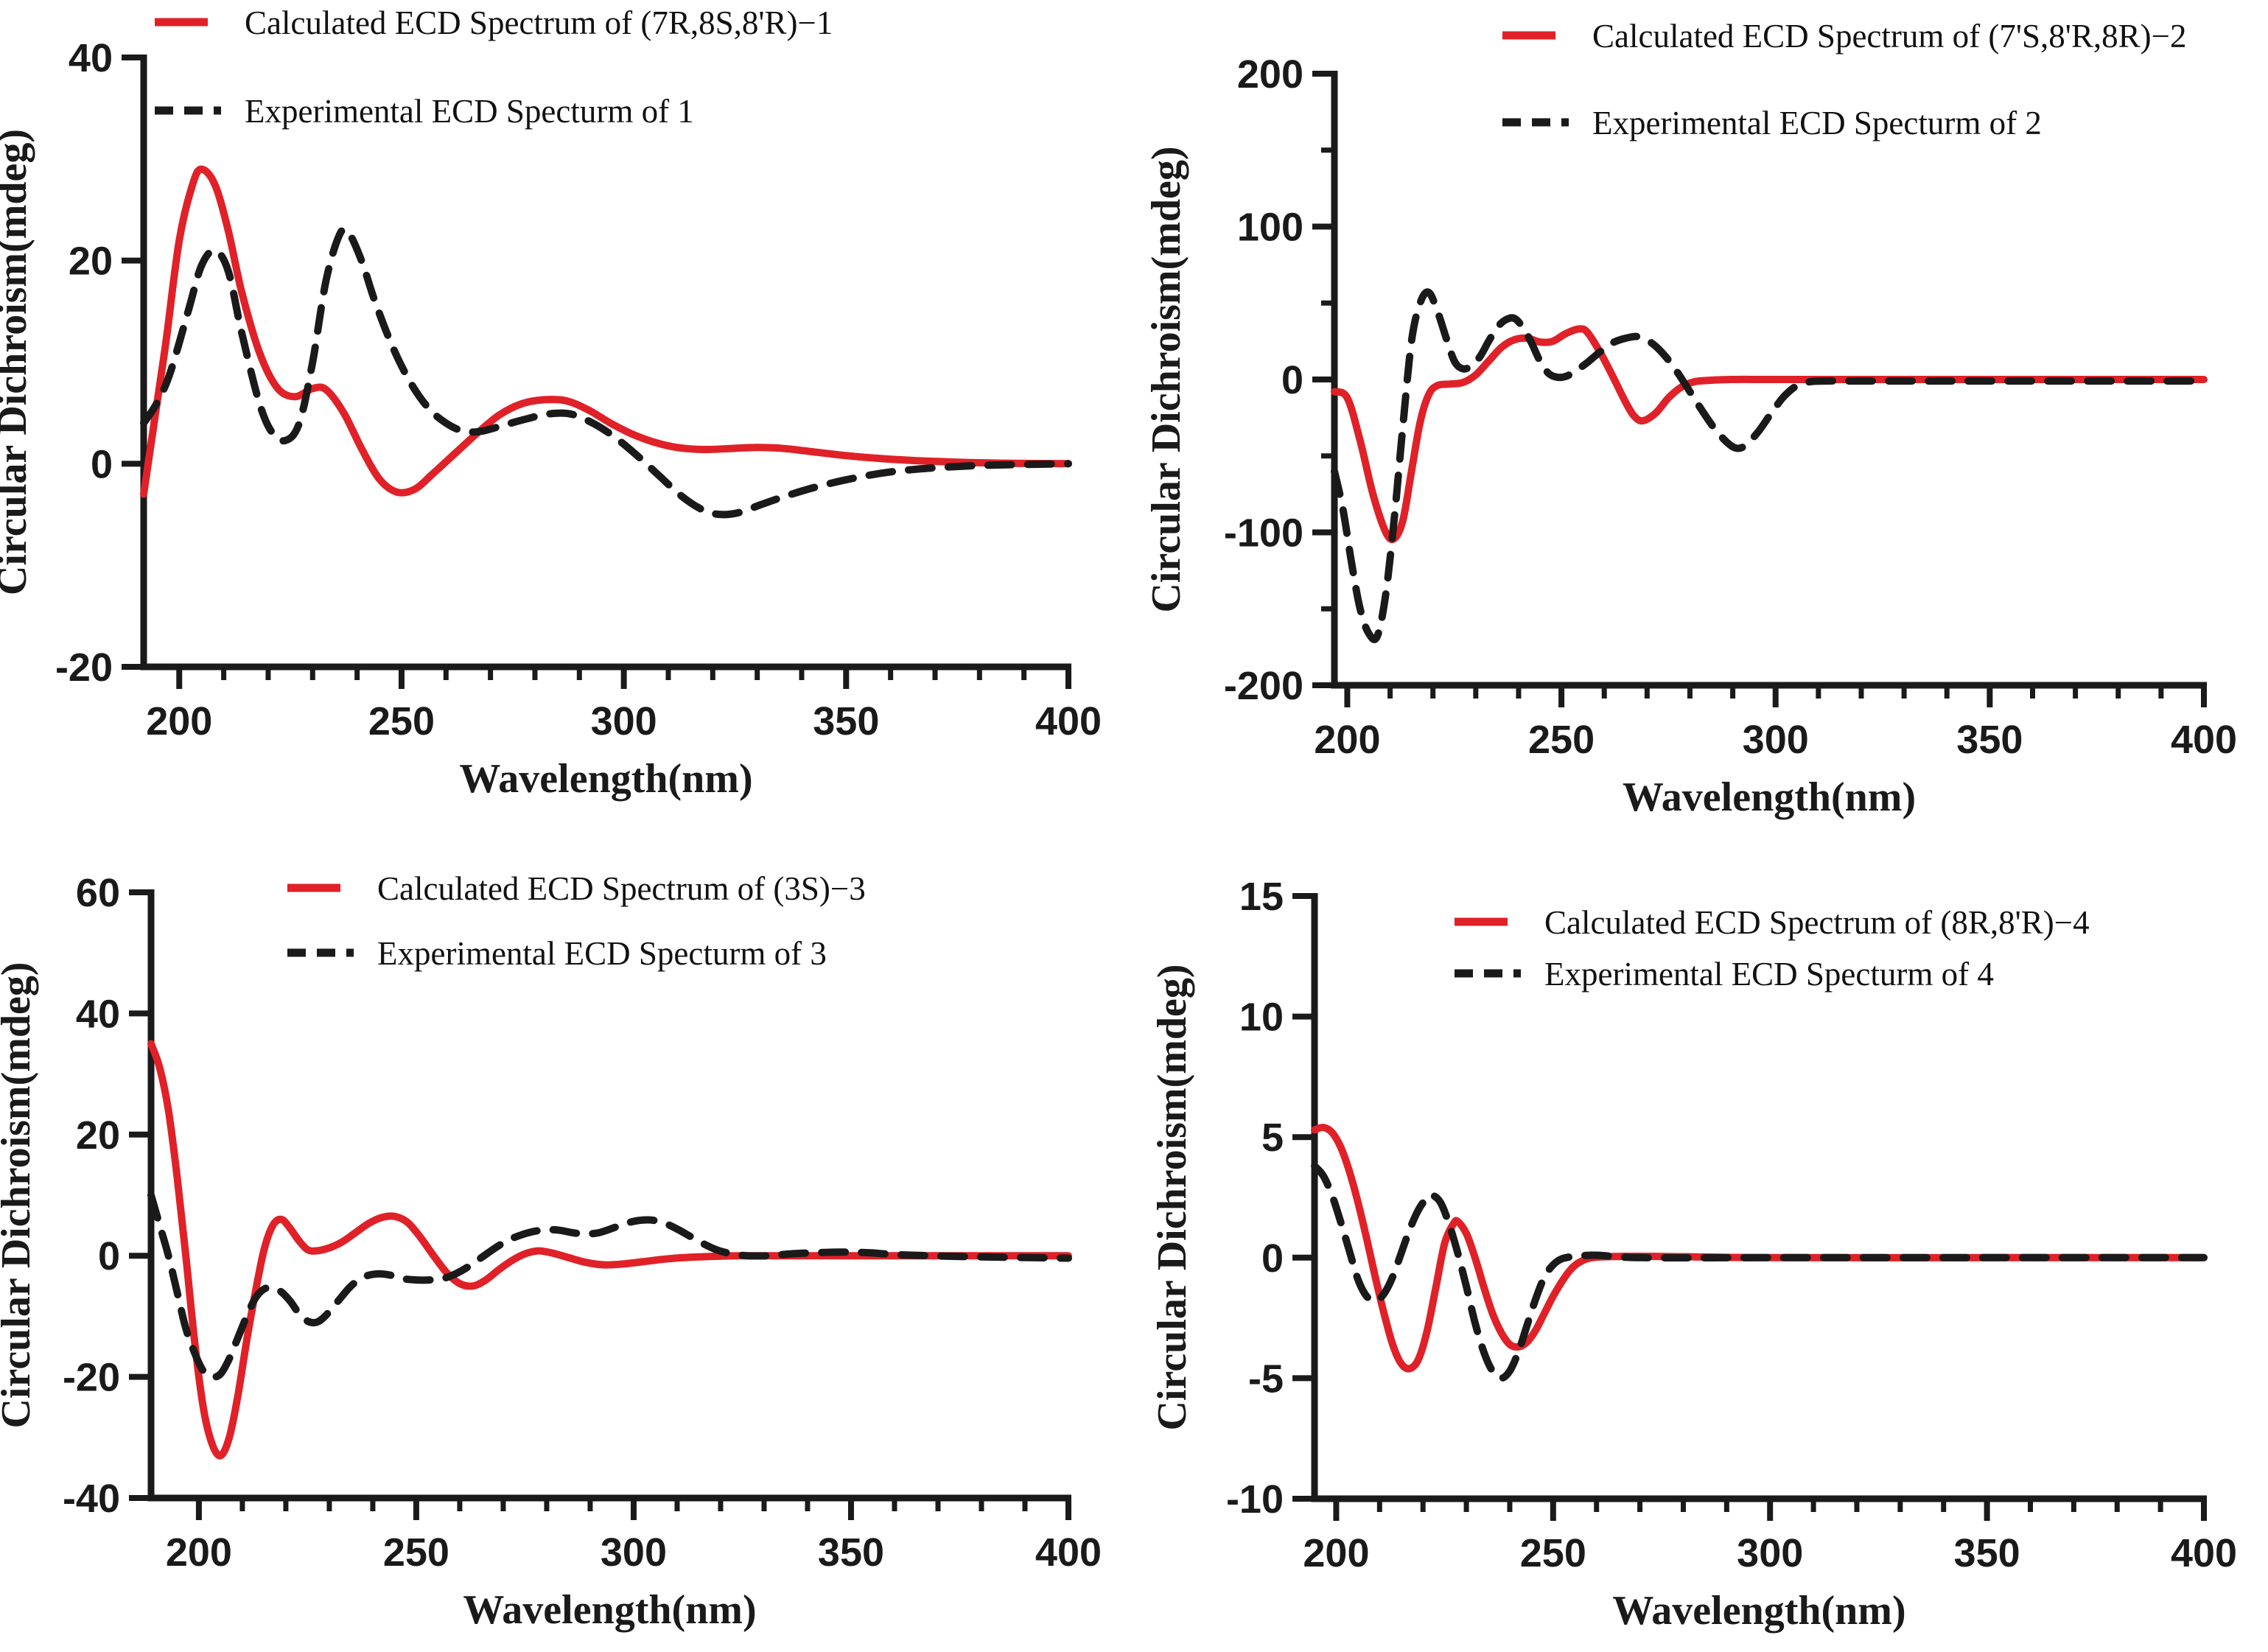  I want to click on legend-label-calculated: Calculated ECD Spectrum of (3S)−3, so click(621, 888).